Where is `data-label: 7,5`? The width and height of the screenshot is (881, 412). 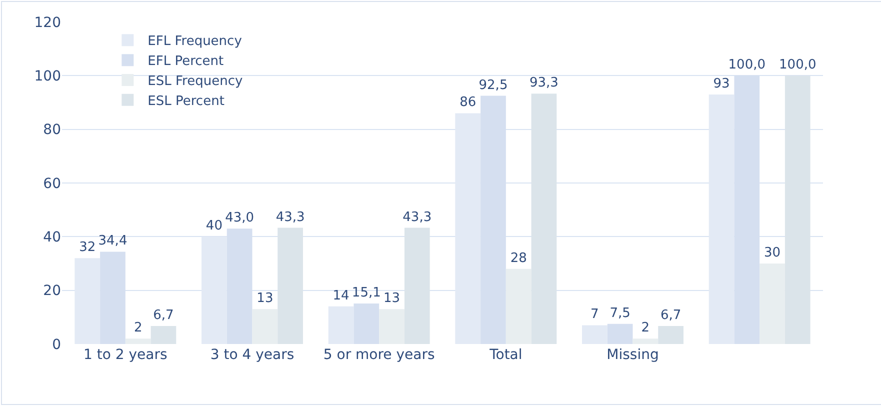 data-label: 7,5 is located at coordinates (620, 313).